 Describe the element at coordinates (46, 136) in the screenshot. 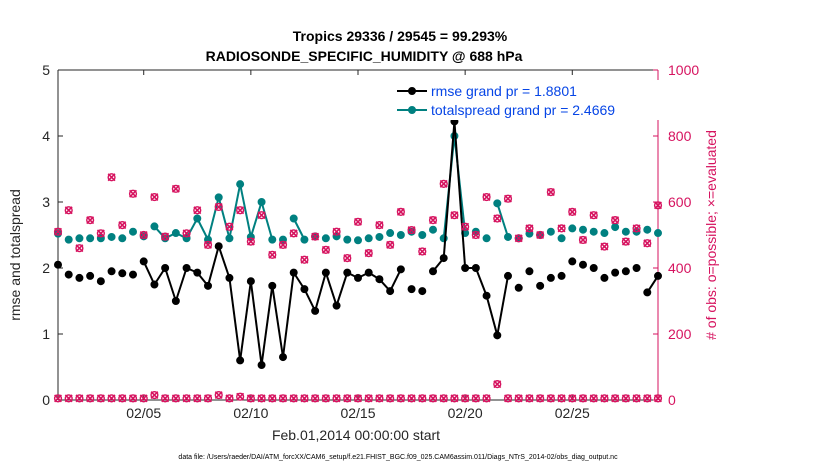

I see `y-tick-label: 4` at that location.